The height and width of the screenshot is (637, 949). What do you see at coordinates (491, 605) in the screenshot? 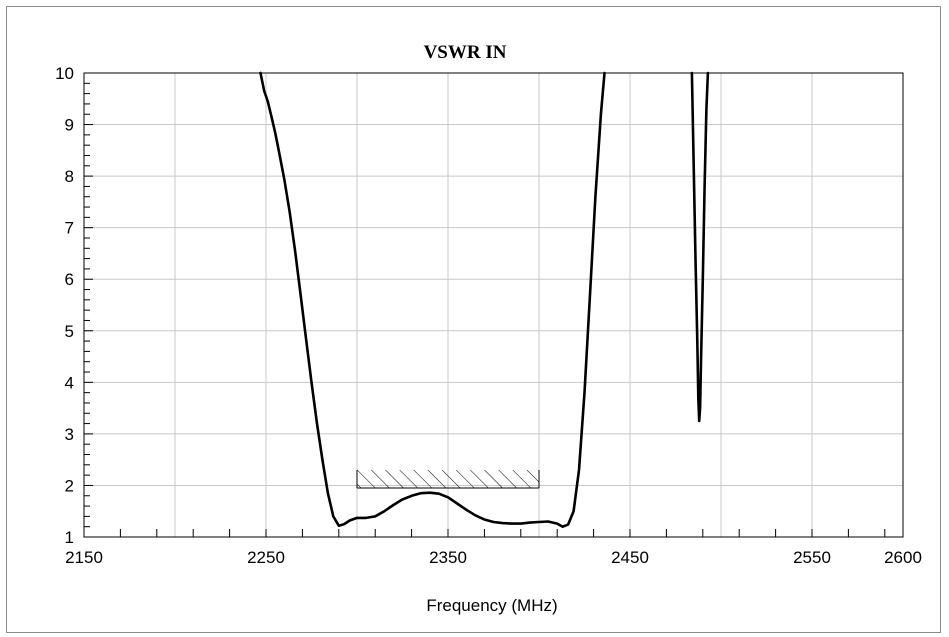
I see `x-axis-label: Frequency (MHz)` at bounding box center [491, 605].